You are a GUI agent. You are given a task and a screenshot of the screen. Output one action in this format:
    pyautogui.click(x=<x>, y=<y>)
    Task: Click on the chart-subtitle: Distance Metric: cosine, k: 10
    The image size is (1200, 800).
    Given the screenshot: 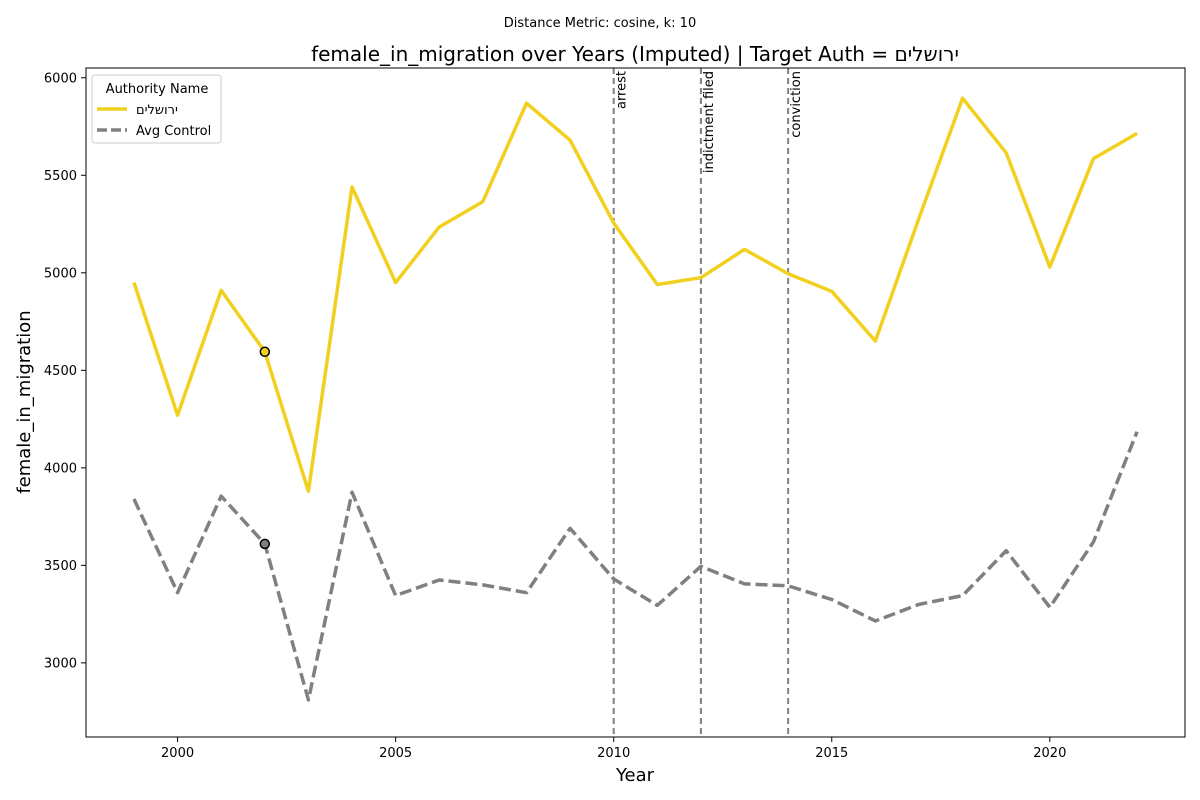 What is the action you would take?
    pyautogui.click(x=600, y=23)
    